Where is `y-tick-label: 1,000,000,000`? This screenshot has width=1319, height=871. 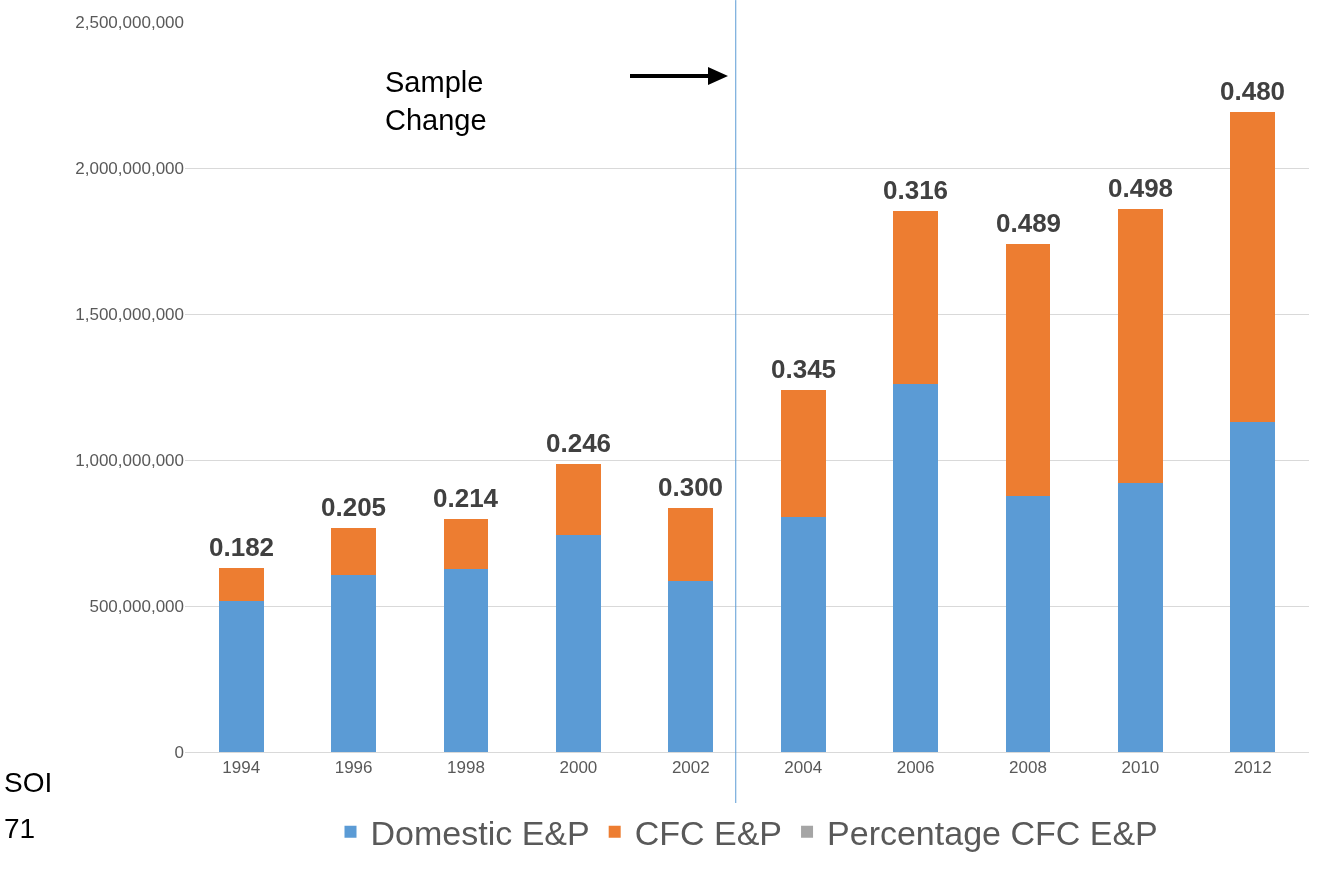 y-tick-label: 1,000,000,000 is located at coordinates (129, 460).